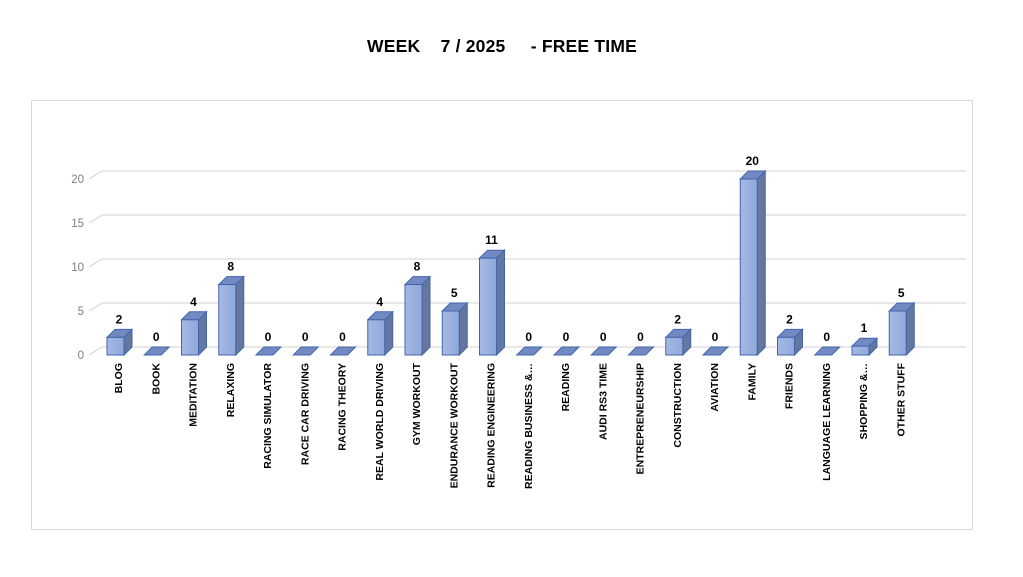  Describe the element at coordinates (491, 240) in the screenshot. I see `data-label: 11` at that location.